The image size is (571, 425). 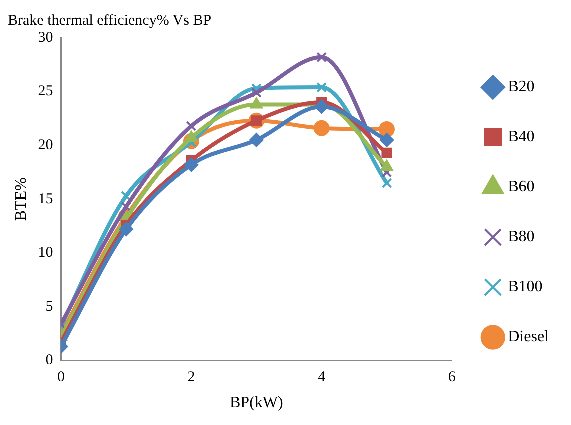 What do you see at coordinates (192, 378) in the screenshot?
I see `x-tick-label: 2` at bounding box center [192, 378].